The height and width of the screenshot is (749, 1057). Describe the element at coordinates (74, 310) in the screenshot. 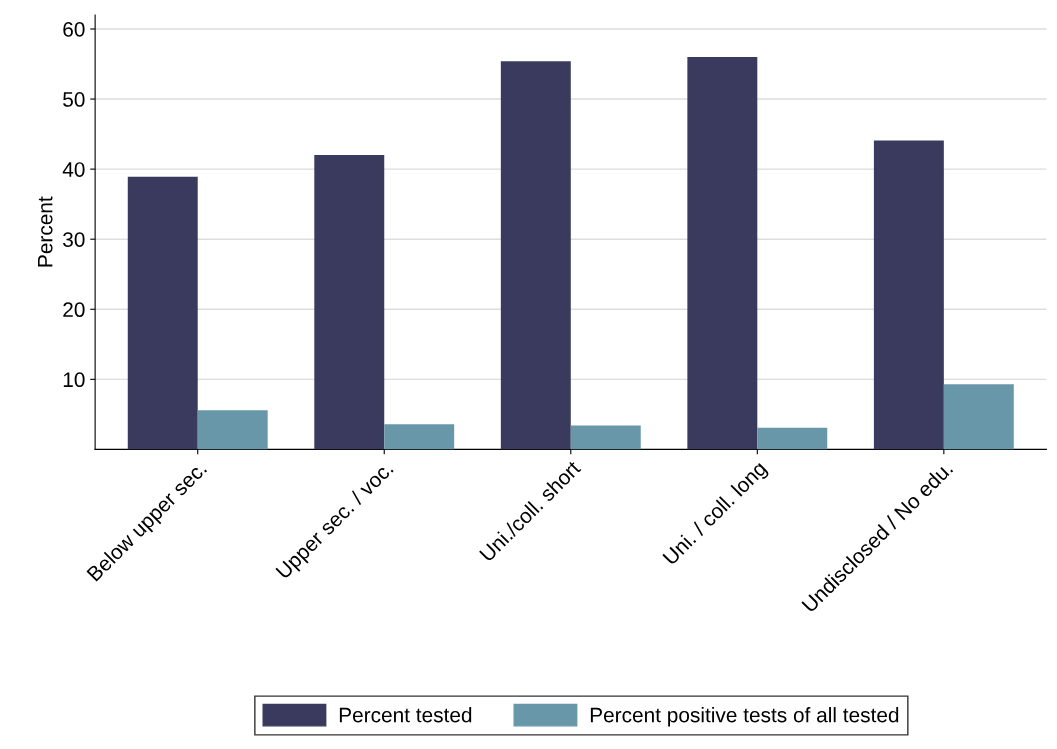

I see `y-tick-label: 20` at that location.